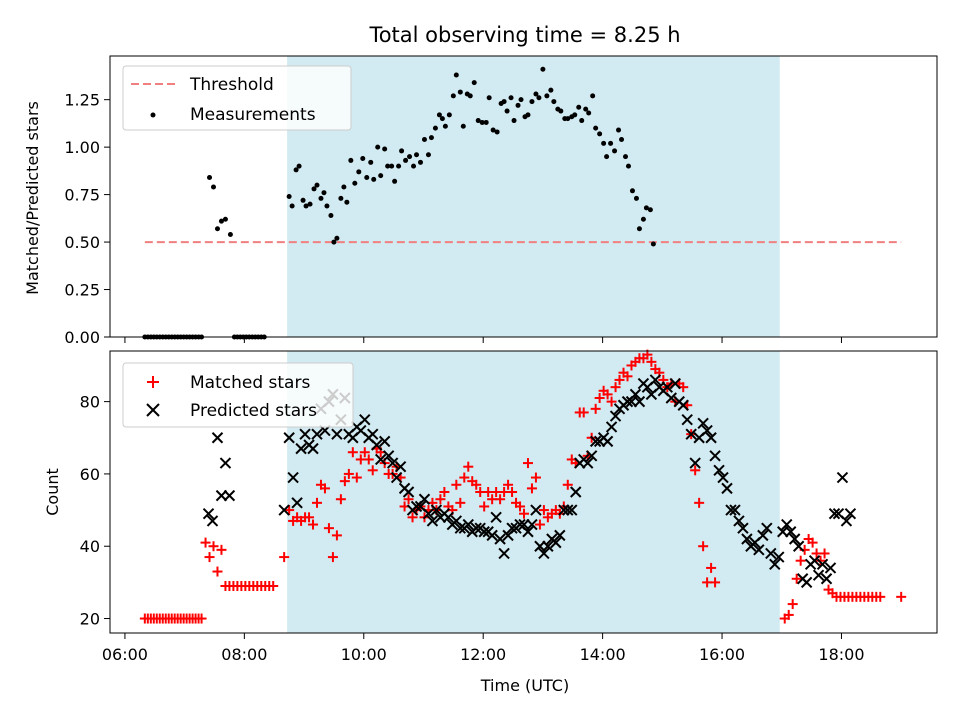  What do you see at coordinates (253, 115) in the screenshot?
I see `measurements-legend-label: Measurements` at bounding box center [253, 115].